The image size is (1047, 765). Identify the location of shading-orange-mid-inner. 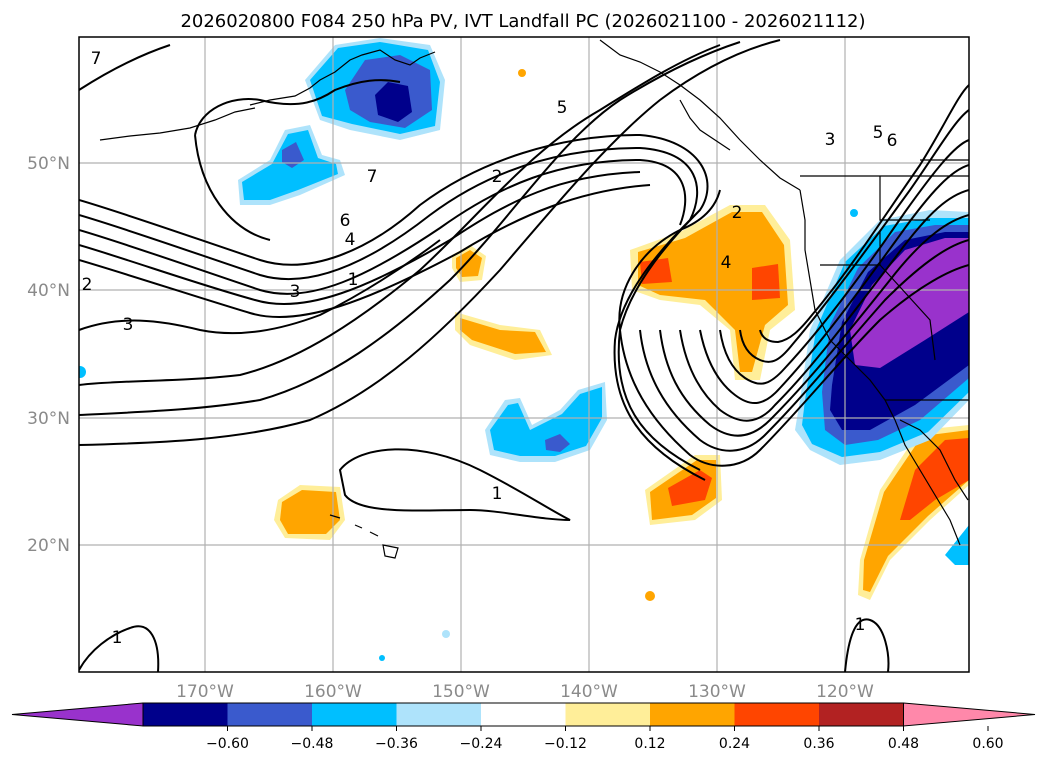
(503, 336).